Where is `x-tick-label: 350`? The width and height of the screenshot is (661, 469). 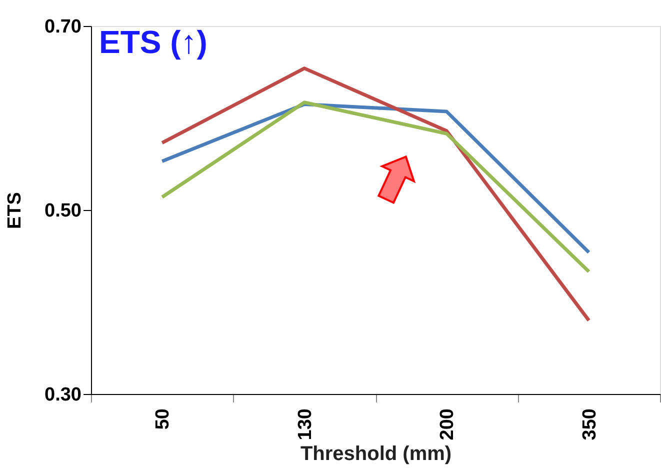
x-tick-label: 350 is located at coordinates (589, 424).